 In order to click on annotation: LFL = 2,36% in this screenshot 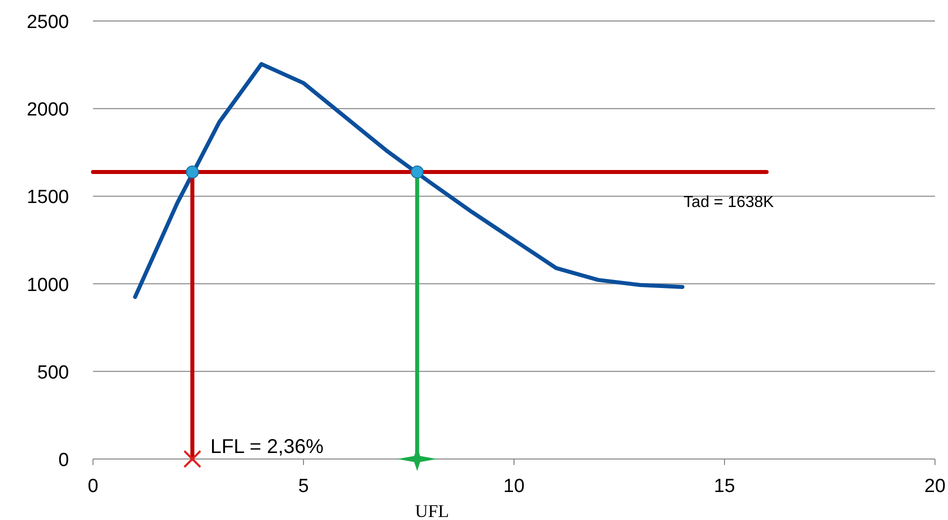, I will do `click(267, 447)`.